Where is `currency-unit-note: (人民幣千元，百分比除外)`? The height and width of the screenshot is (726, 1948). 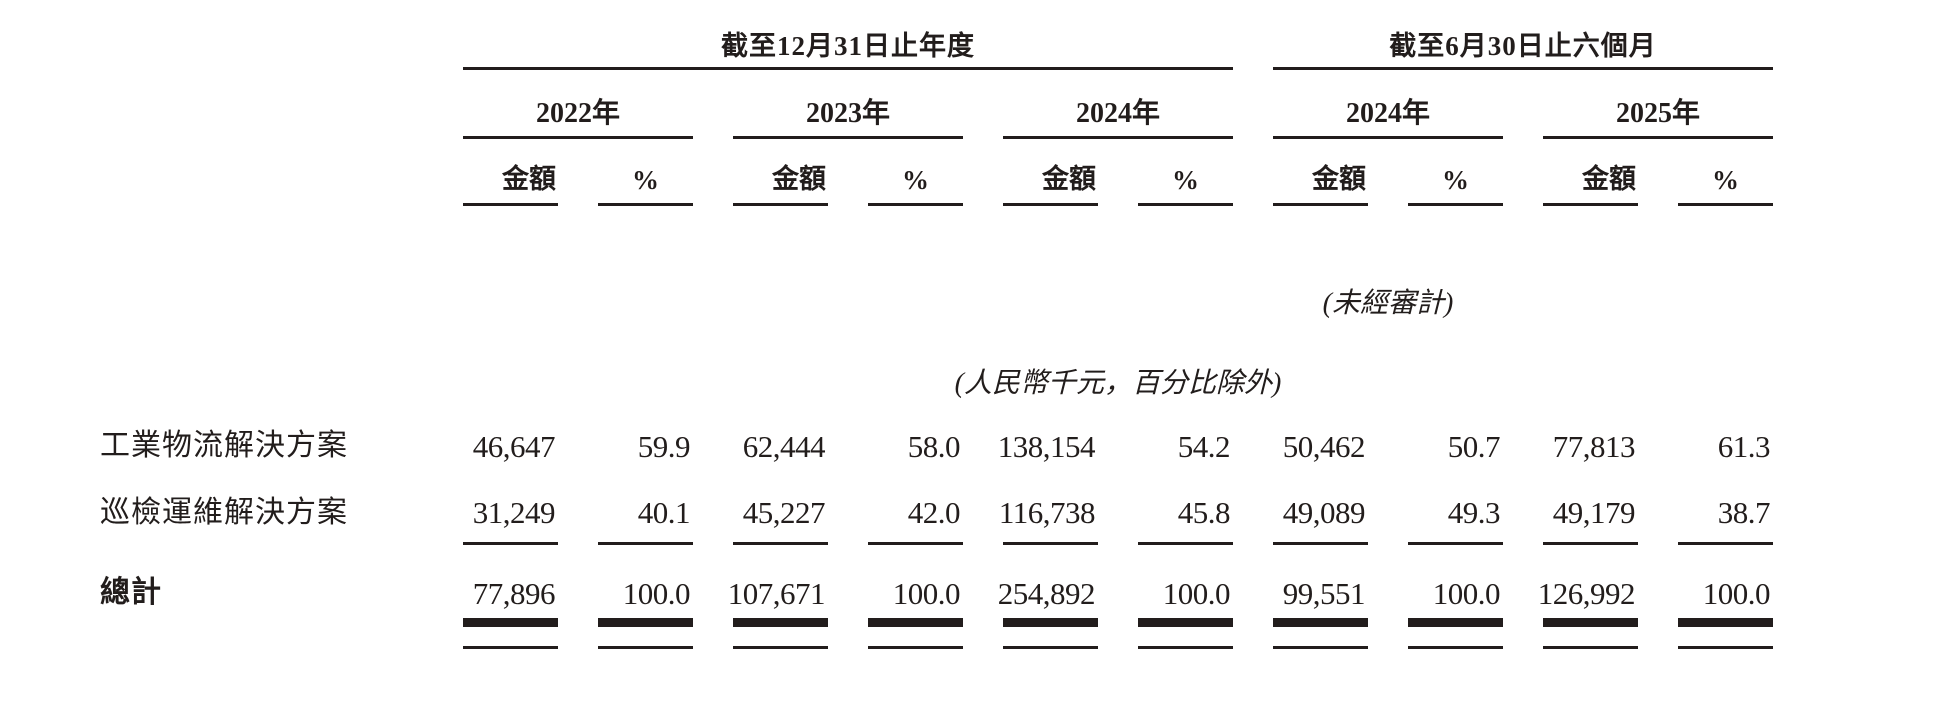
currency-unit-note: (人民幣千元，百分比除外) is located at coordinates (1118, 383).